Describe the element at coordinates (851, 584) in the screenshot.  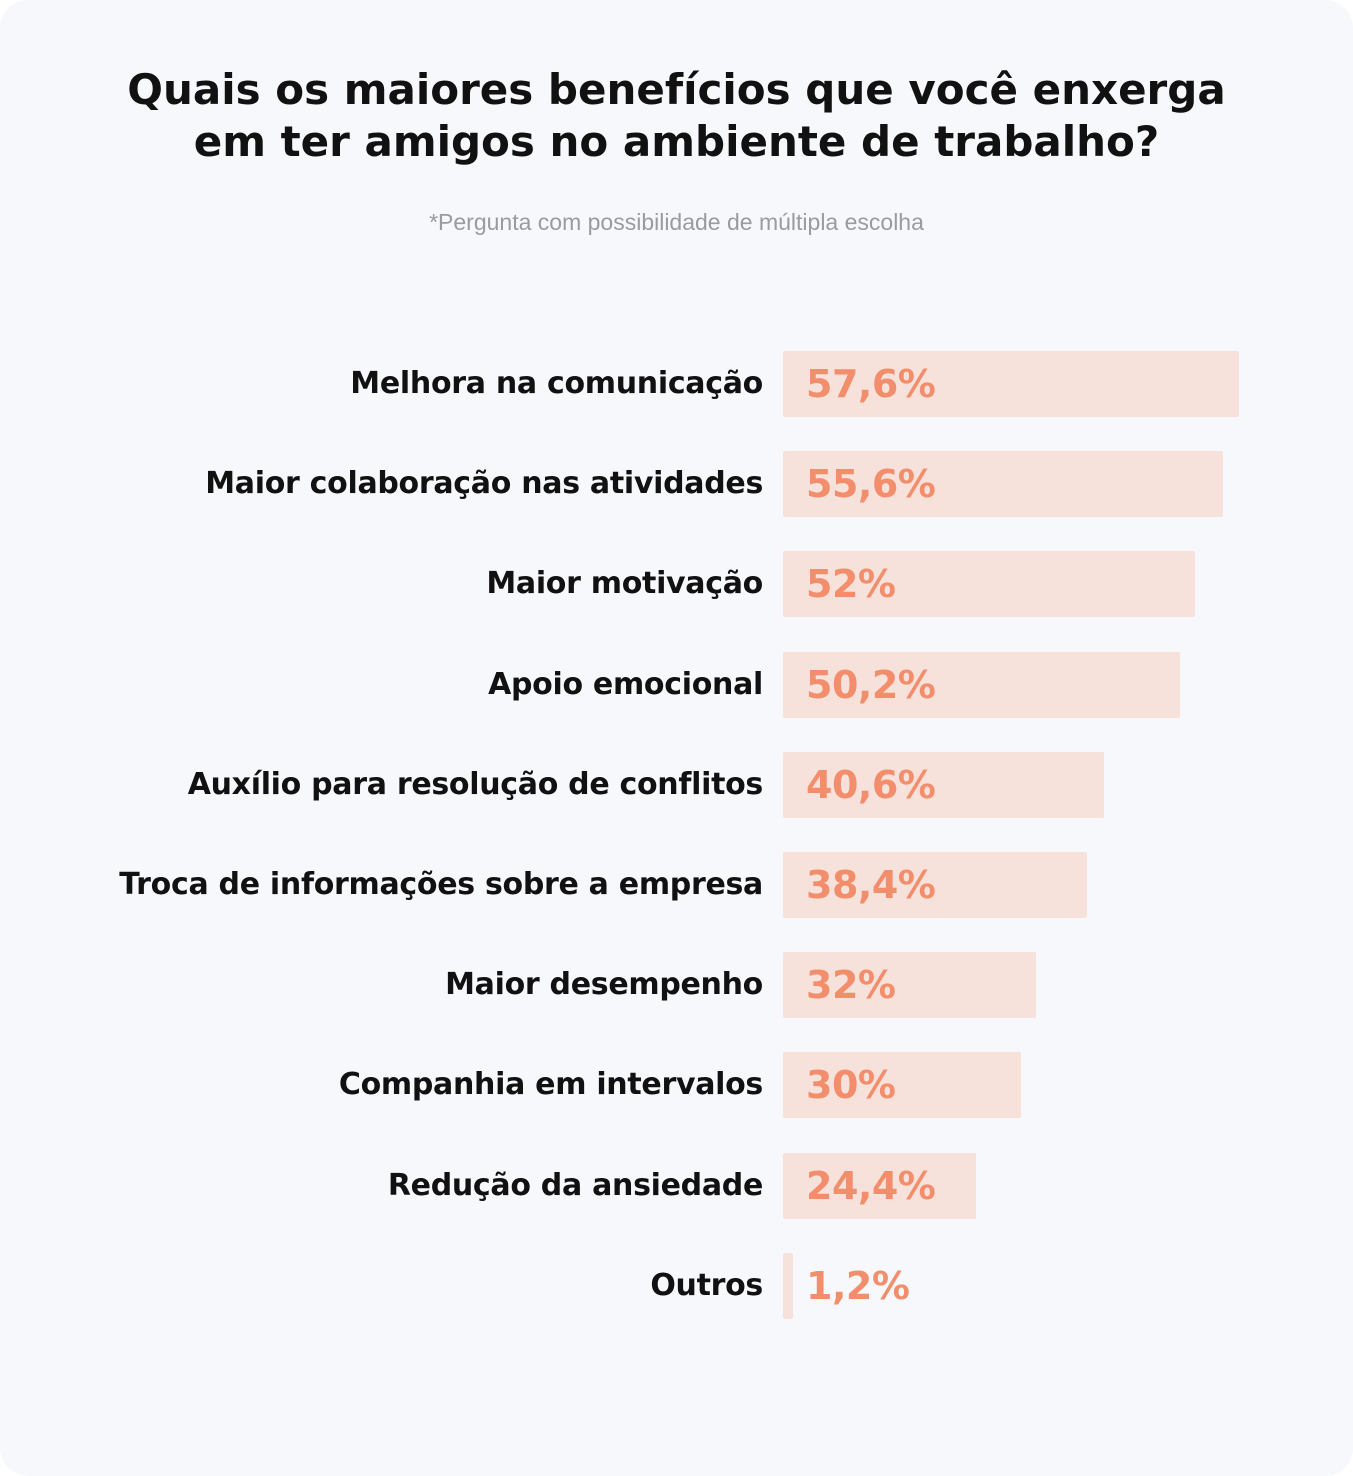
I see `value-label: 52%` at that location.